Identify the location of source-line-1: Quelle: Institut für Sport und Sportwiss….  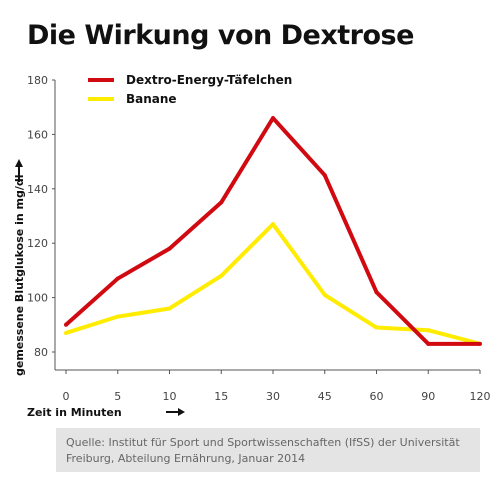
(263, 442).